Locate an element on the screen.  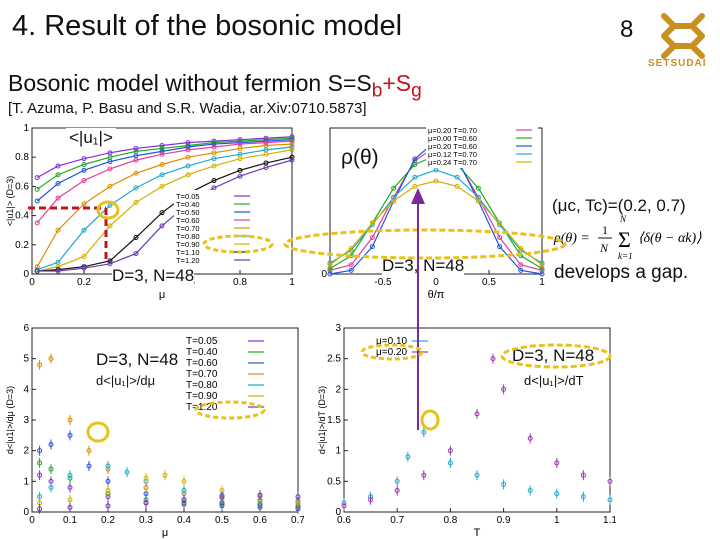
y-tick-label: 0.2 is located at coordinates (22, 245).